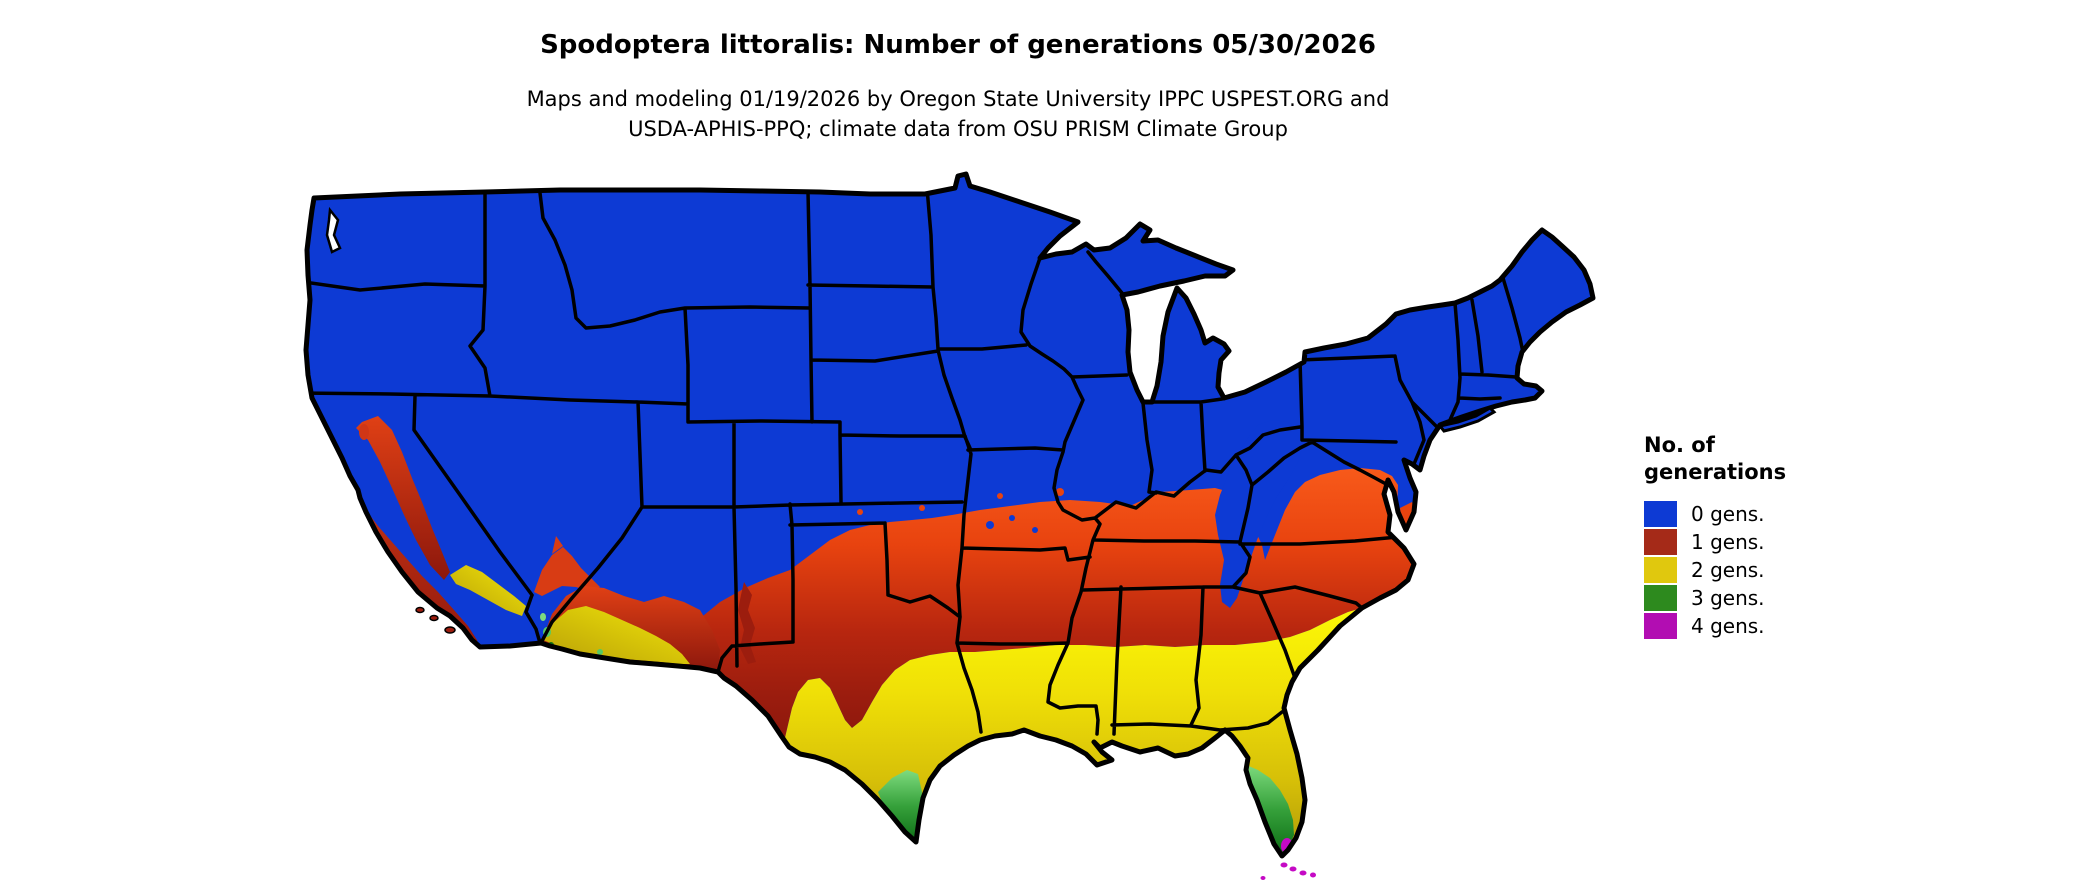  I want to click on legend-items: 0 gens. 1 gens. 2 gens. 3 gens. 4 gens., so click(1715, 570).